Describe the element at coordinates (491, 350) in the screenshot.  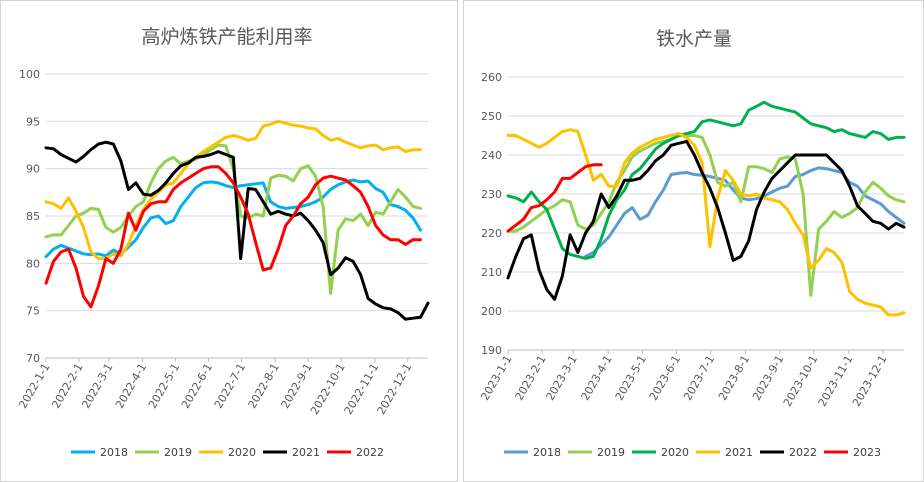
I see `chart-1-y-tick-label: 190` at that location.